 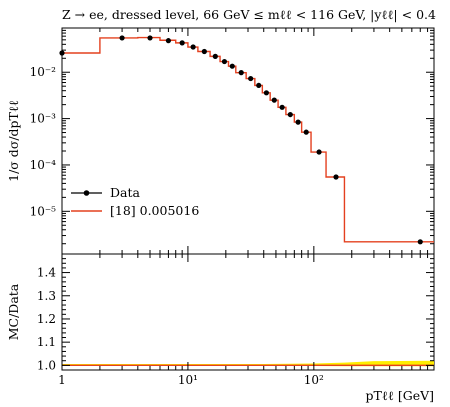 What do you see at coordinates (13, 141) in the screenshot?
I see `main-y-axis-label: 1/σ dσ/dpTℓℓ` at bounding box center [13, 141].